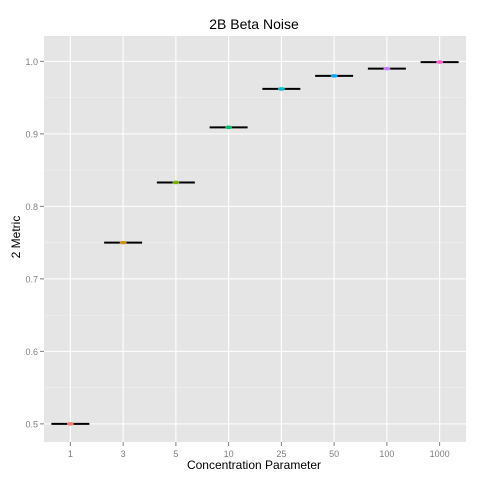 The height and width of the screenshot is (485, 480). What do you see at coordinates (254, 24) in the screenshot?
I see `chart-title: 2B Beta Noise` at bounding box center [254, 24].